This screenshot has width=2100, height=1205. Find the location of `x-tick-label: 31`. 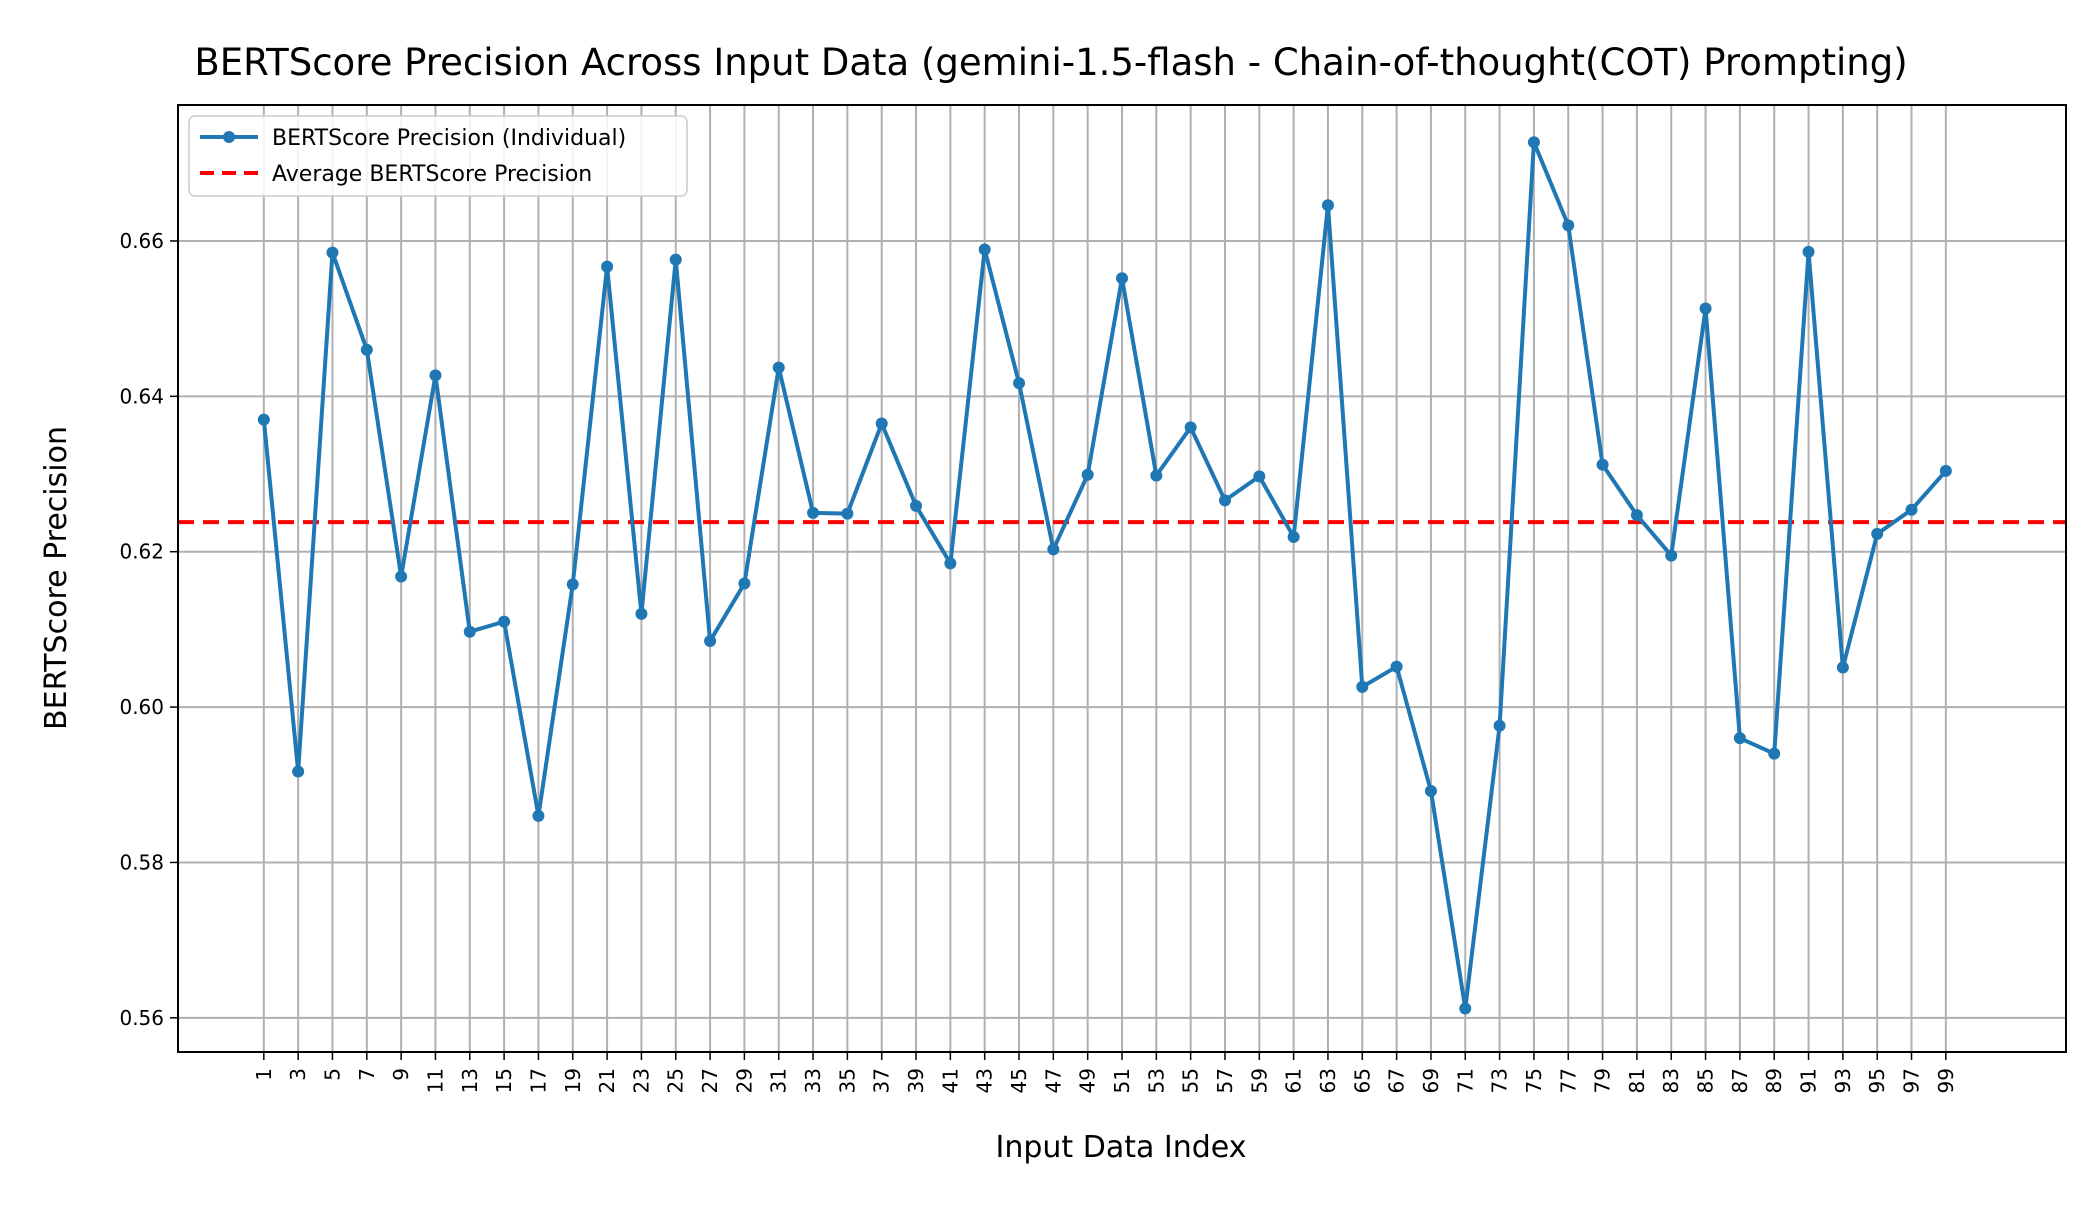

x-tick-label: 31 is located at coordinates (779, 1080).